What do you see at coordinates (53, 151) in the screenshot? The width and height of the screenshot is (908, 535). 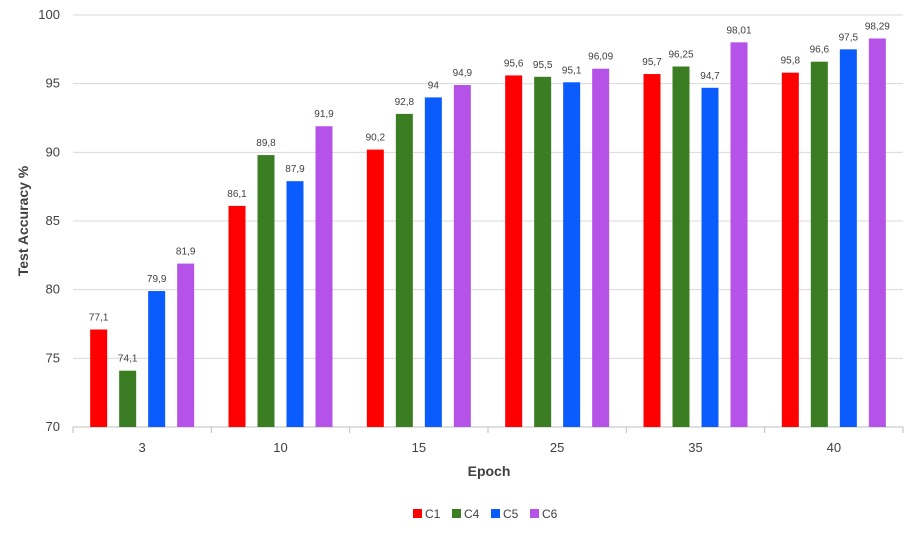 I see `y-tick-label: 90` at bounding box center [53, 151].